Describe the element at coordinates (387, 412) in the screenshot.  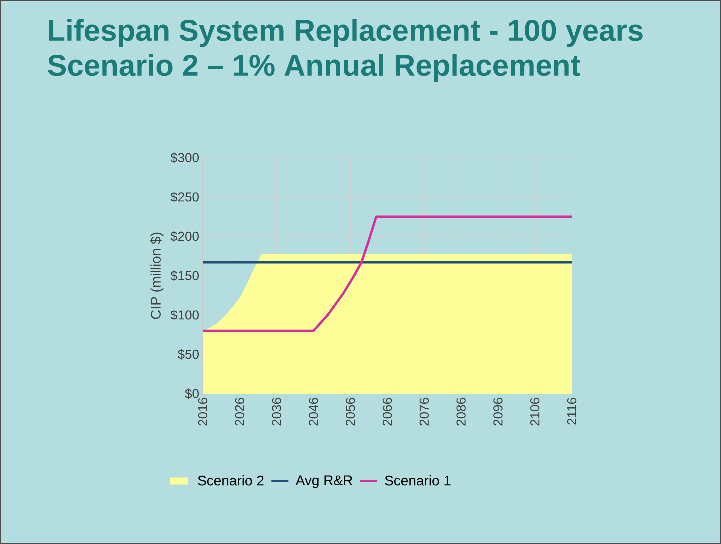
I see `x-tick-label: 2066` at that location.